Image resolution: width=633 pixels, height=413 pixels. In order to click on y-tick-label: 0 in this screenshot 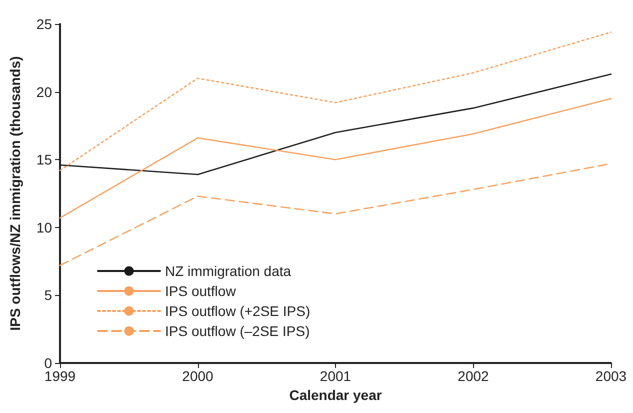, I will do `click(48, 363)`.